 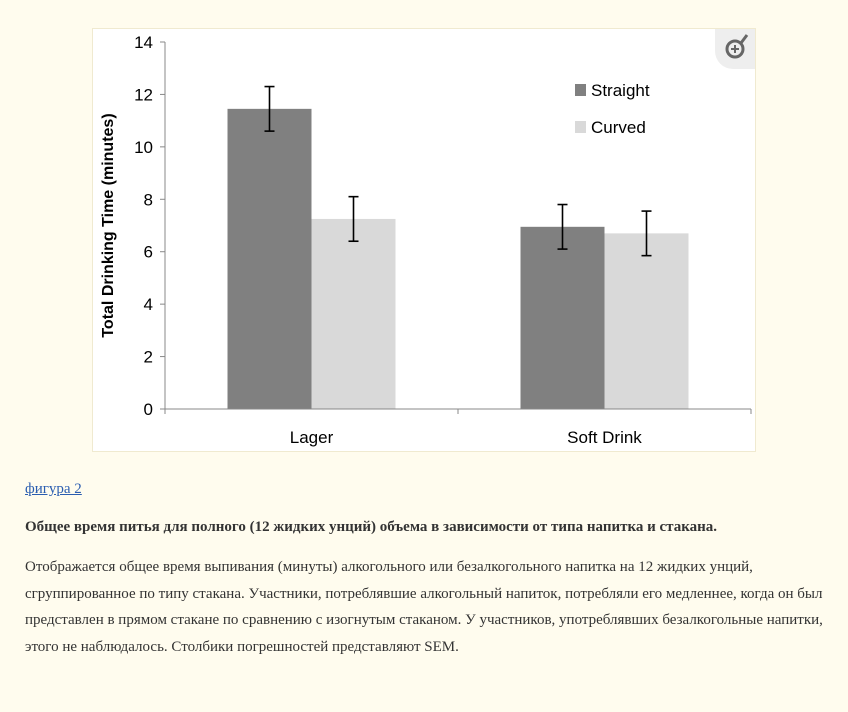 What do you see at coordinates (604, 437) in the screenshot?
I see `x-tick-label: Soft Drink` at bounding box center [604, 437].